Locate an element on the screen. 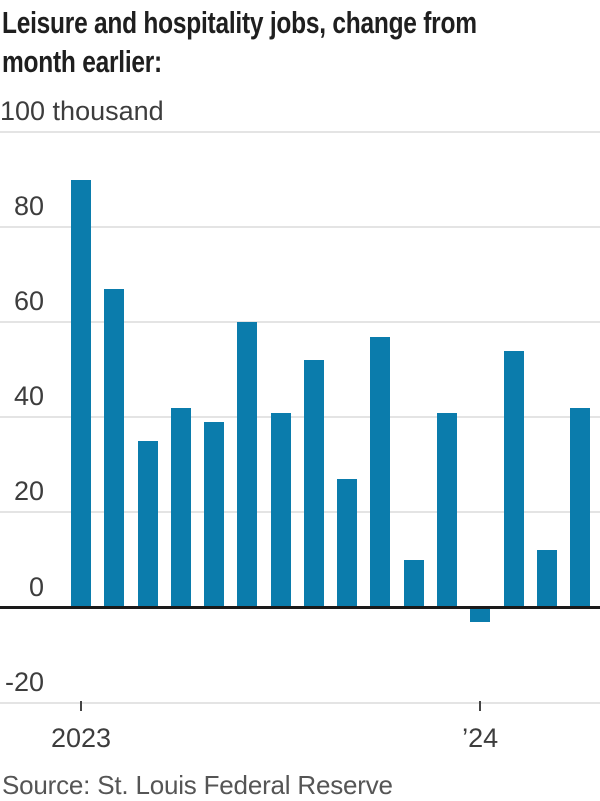 This screenshot has width=600, height=801. y-axis-label-0: 0 is located at coordinates (36, 586).